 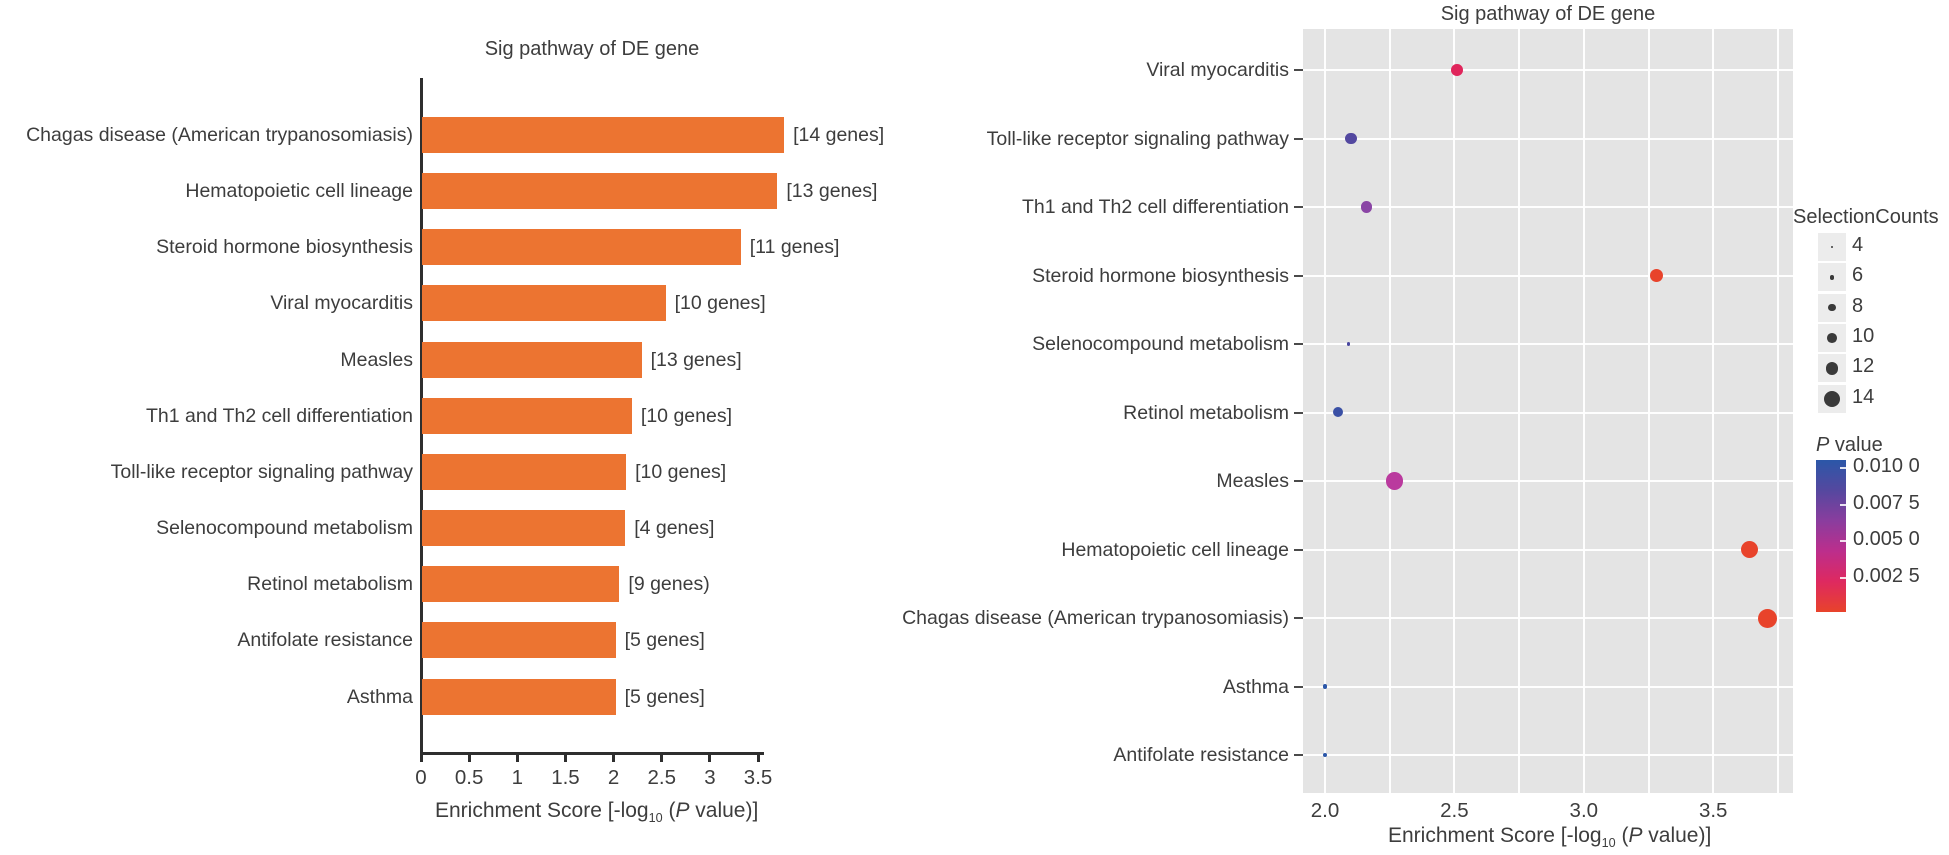 I want to click on bar-gene-count-label: [5 genes], so click(x=664, y=696).